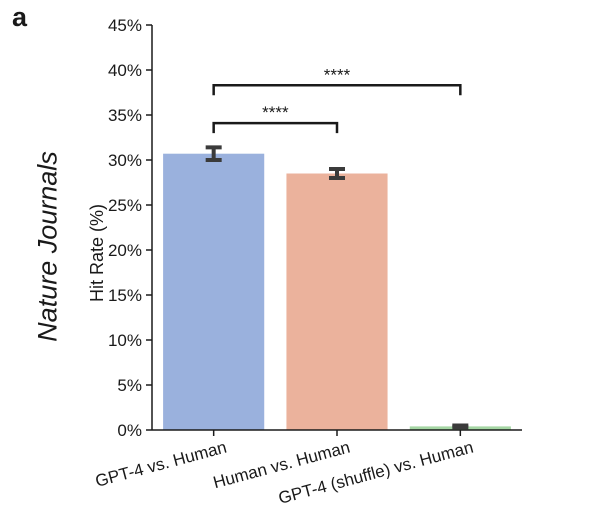 The height and width of the screenshot is (531, 594). What do you see at coordinates (160, 464) in the screenshot?
I see `x-tick-label: GPT-4 vs. Human` at bounding box center [160, 464].